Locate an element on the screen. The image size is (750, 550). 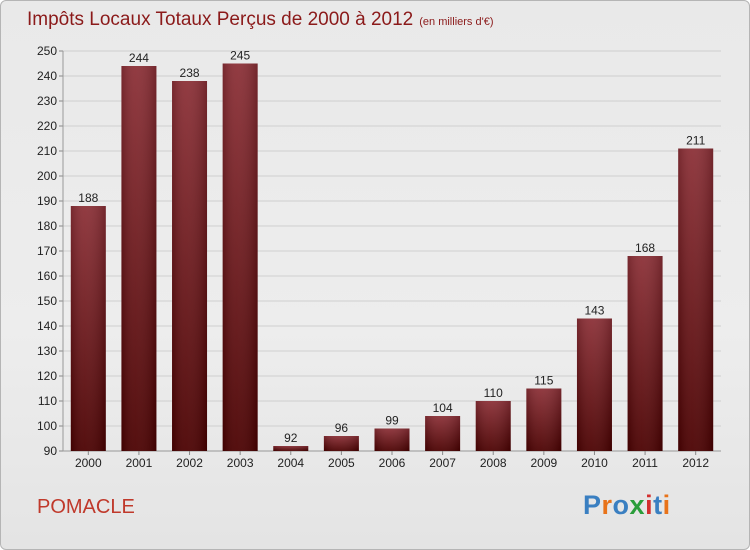
data-label: 244 is located at coordinates (139, 58).